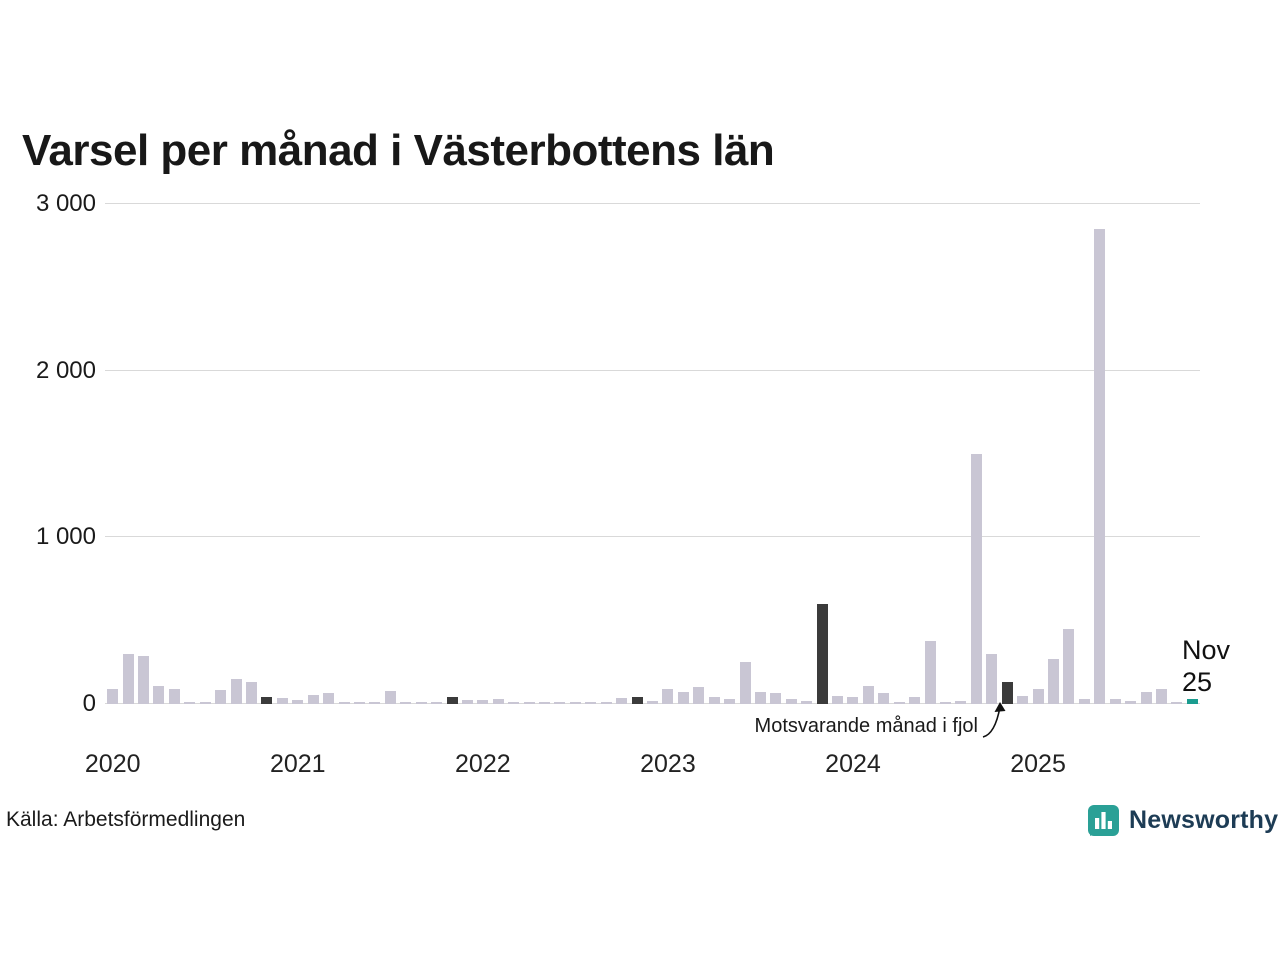 Image resolution: width=1280 pixels, height=960 pixels. I want to click on current-month-line1: Nov, so click(1206, 650).